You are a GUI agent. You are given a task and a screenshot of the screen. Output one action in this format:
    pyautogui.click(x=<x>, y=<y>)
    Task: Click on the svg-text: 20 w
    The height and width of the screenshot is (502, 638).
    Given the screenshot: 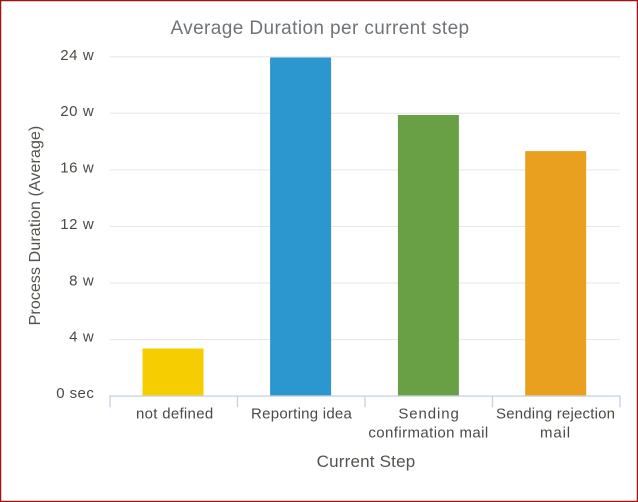 What is the action you would take?
    pyautogui.click(x=77, y=111)
    